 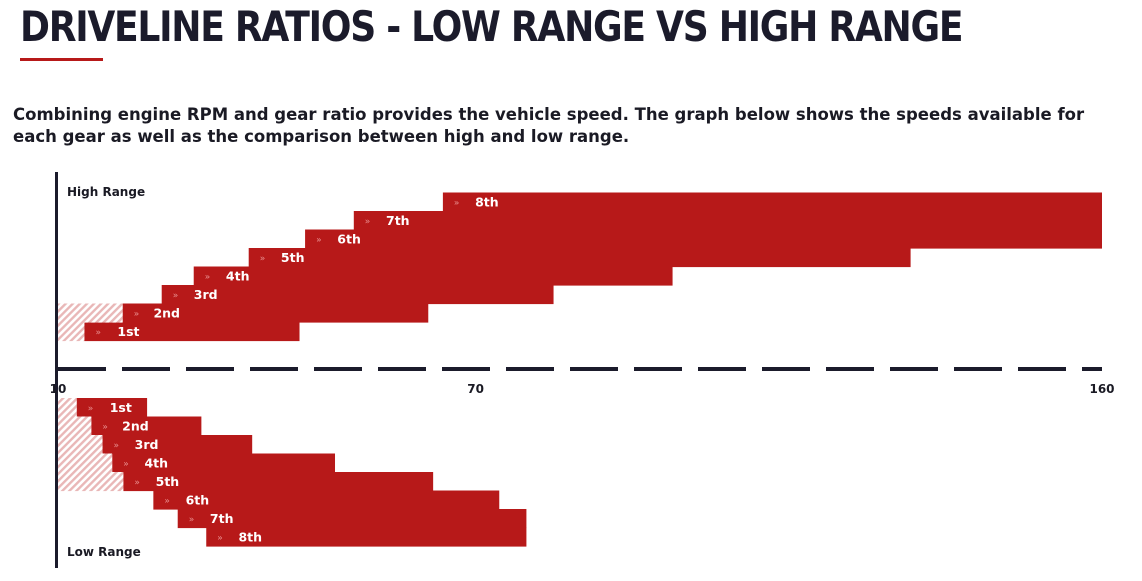 I want to click on x-tick-label-10: 10, so click(x=58, y=389).